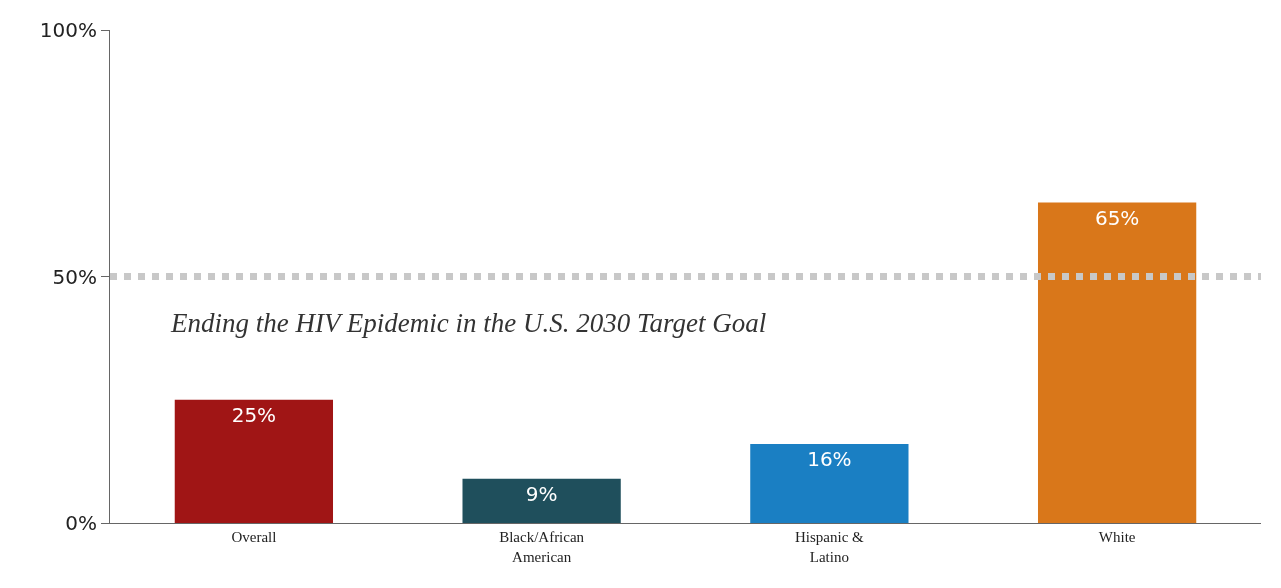 This screenshot has height=588, width=1281. What do you see at coordinates (254, 414) in the screenshot?
I see `data-label: 25%` at bounding box center [254, 414].